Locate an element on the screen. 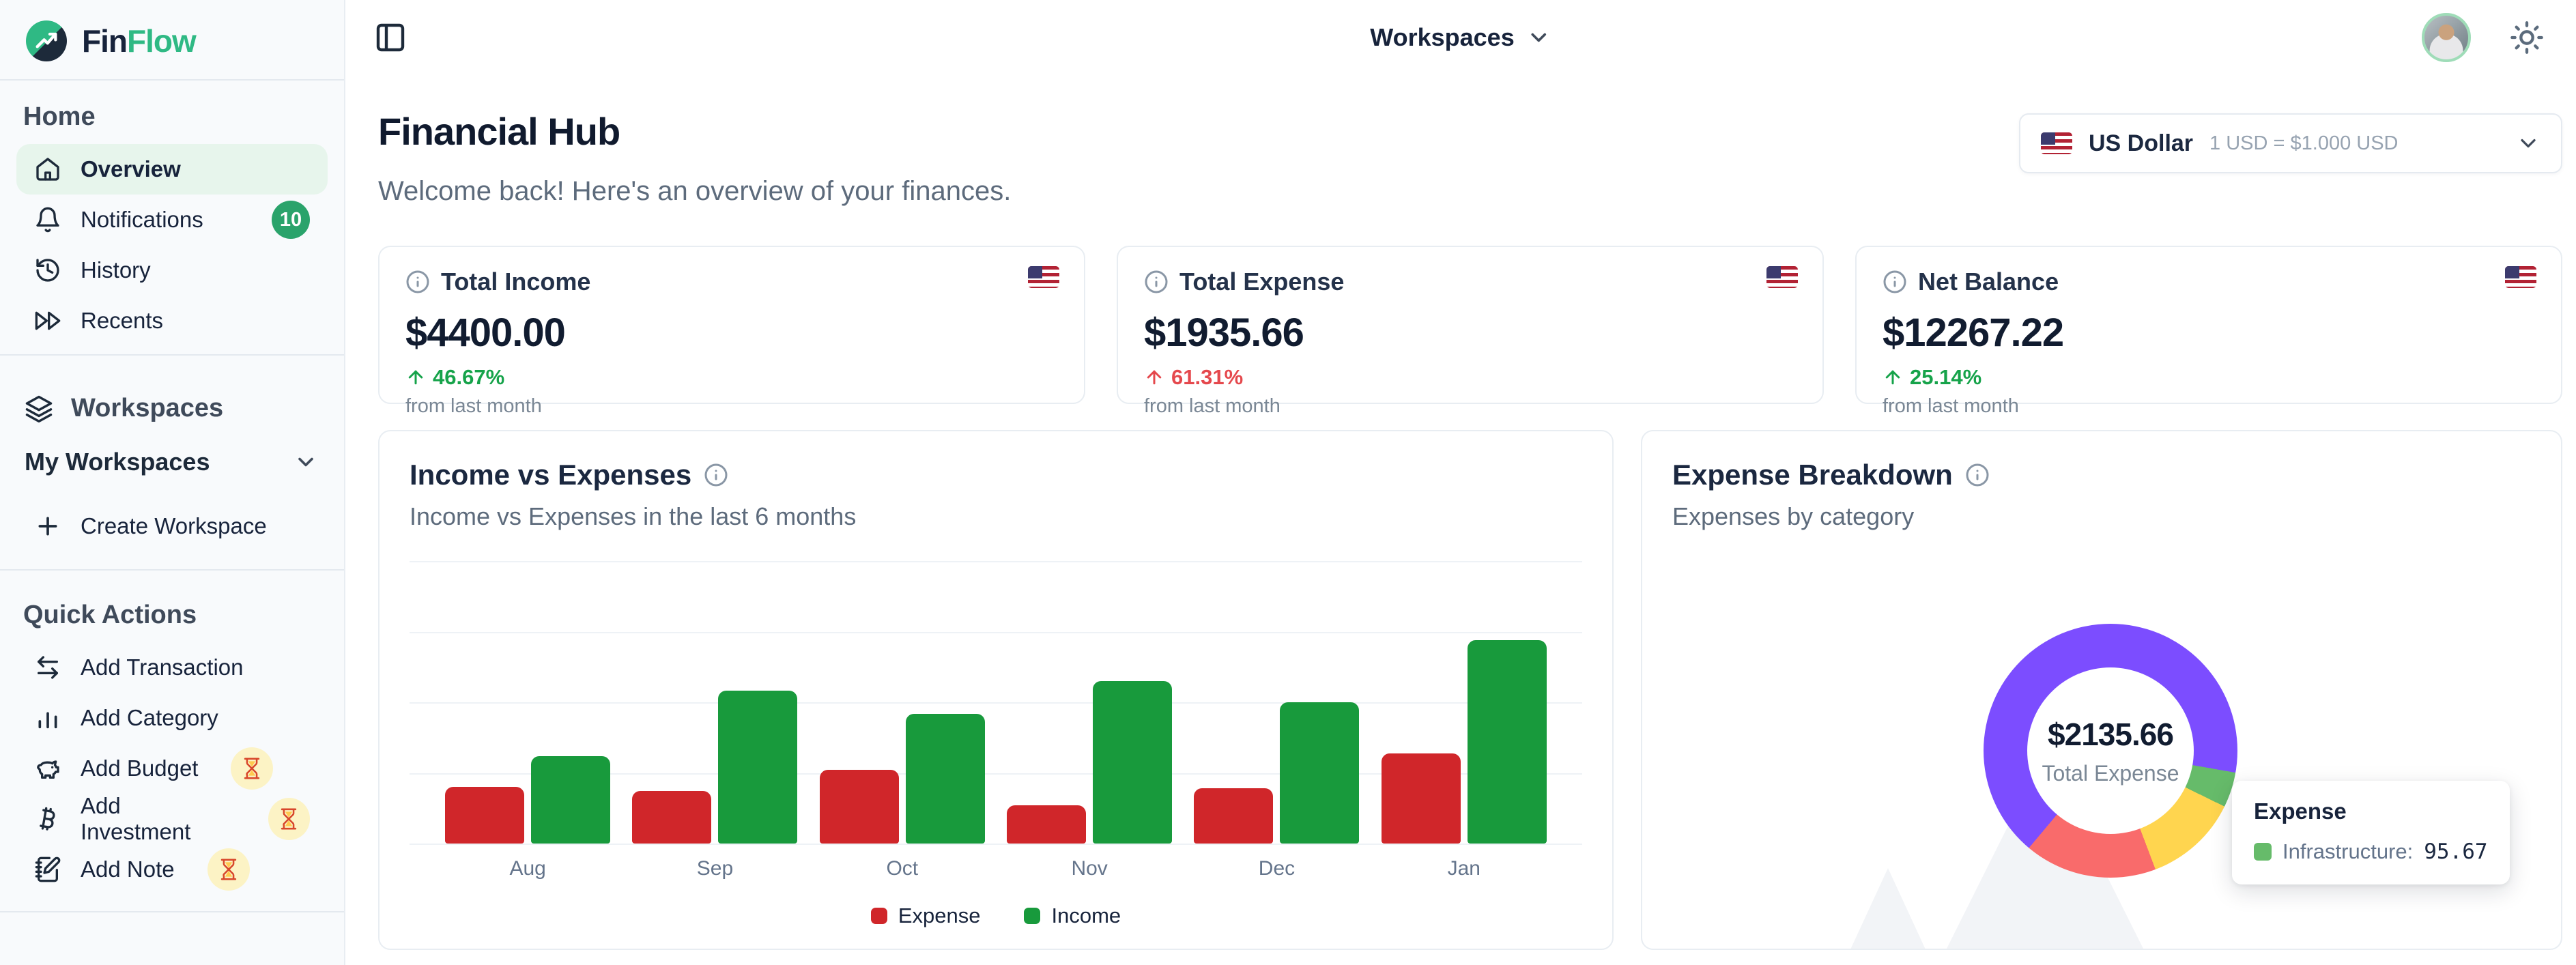 The height and width of the screenshot is (965, 2576). stat-change-value: 25.14% is located at coordinates (1946, 377).